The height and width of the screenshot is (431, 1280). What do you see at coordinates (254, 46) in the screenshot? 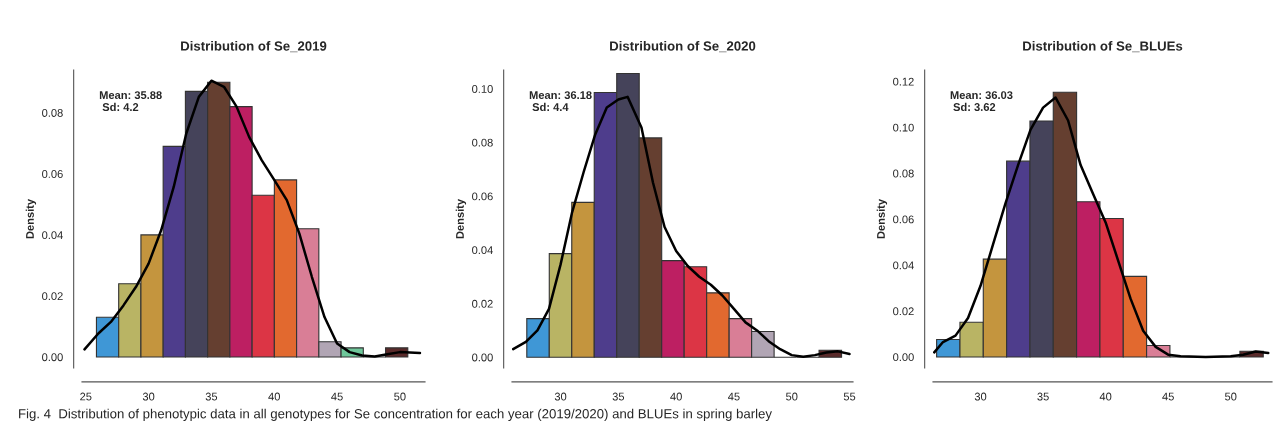
I see `chart-title: Distribution of Se_2019` at bounding box center [254, 46].